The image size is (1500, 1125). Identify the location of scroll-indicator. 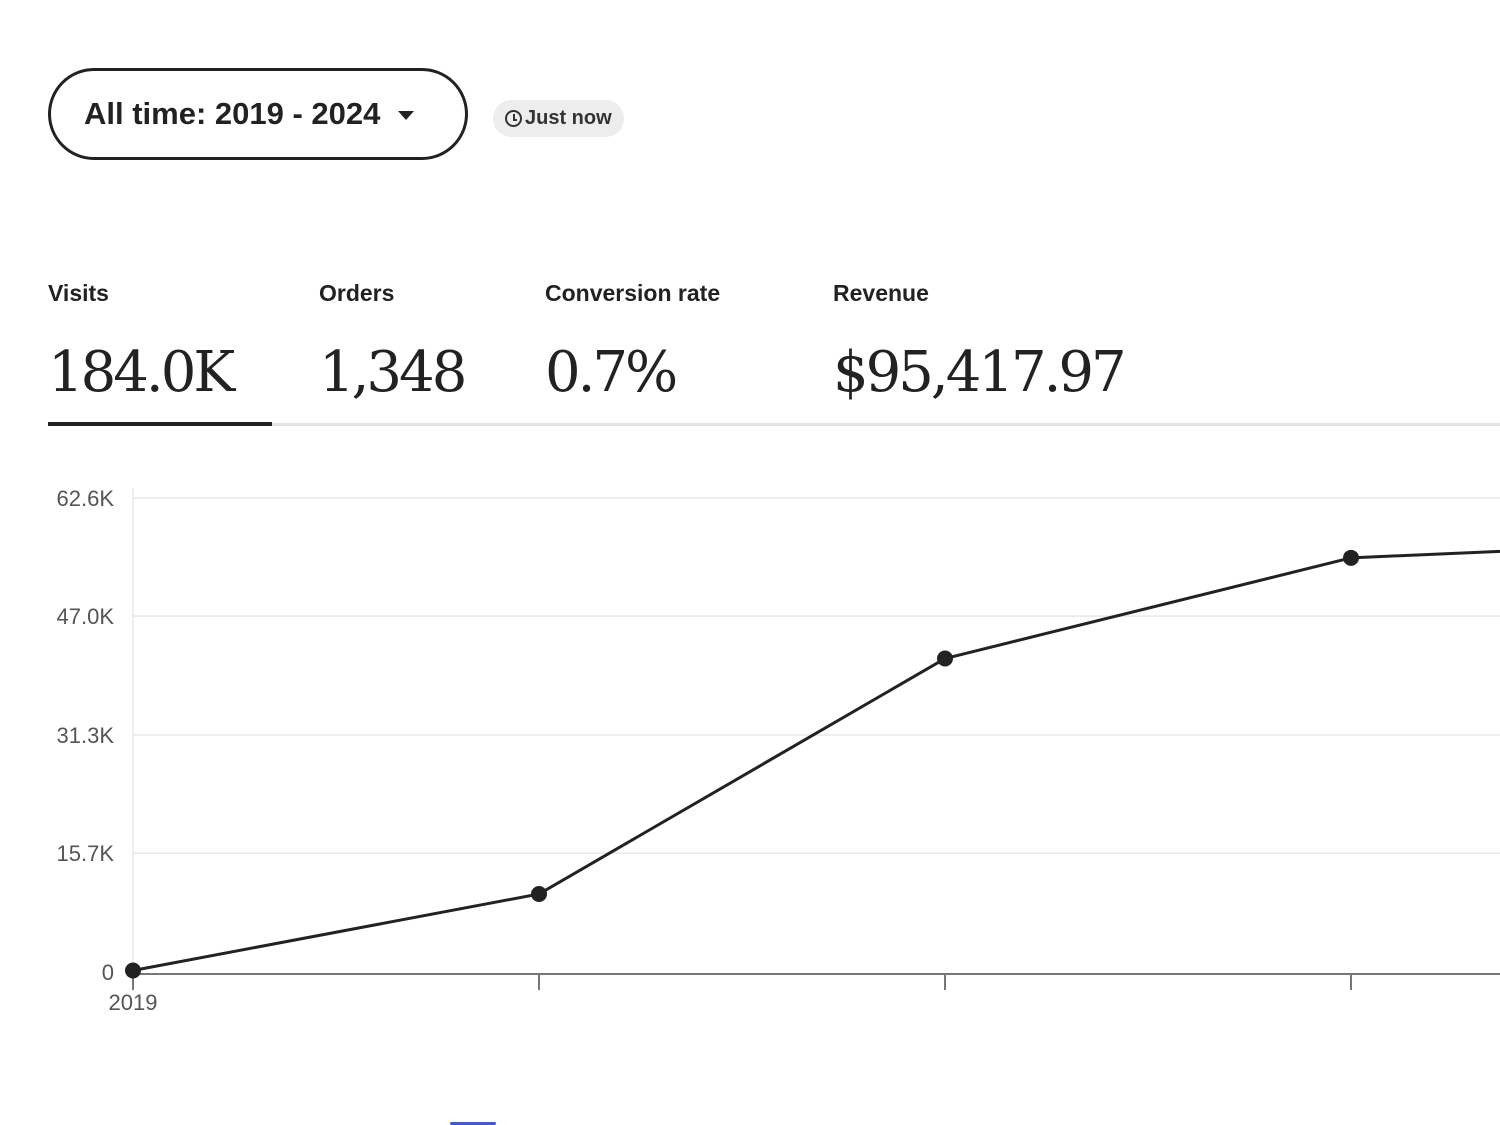
(473, 1123).